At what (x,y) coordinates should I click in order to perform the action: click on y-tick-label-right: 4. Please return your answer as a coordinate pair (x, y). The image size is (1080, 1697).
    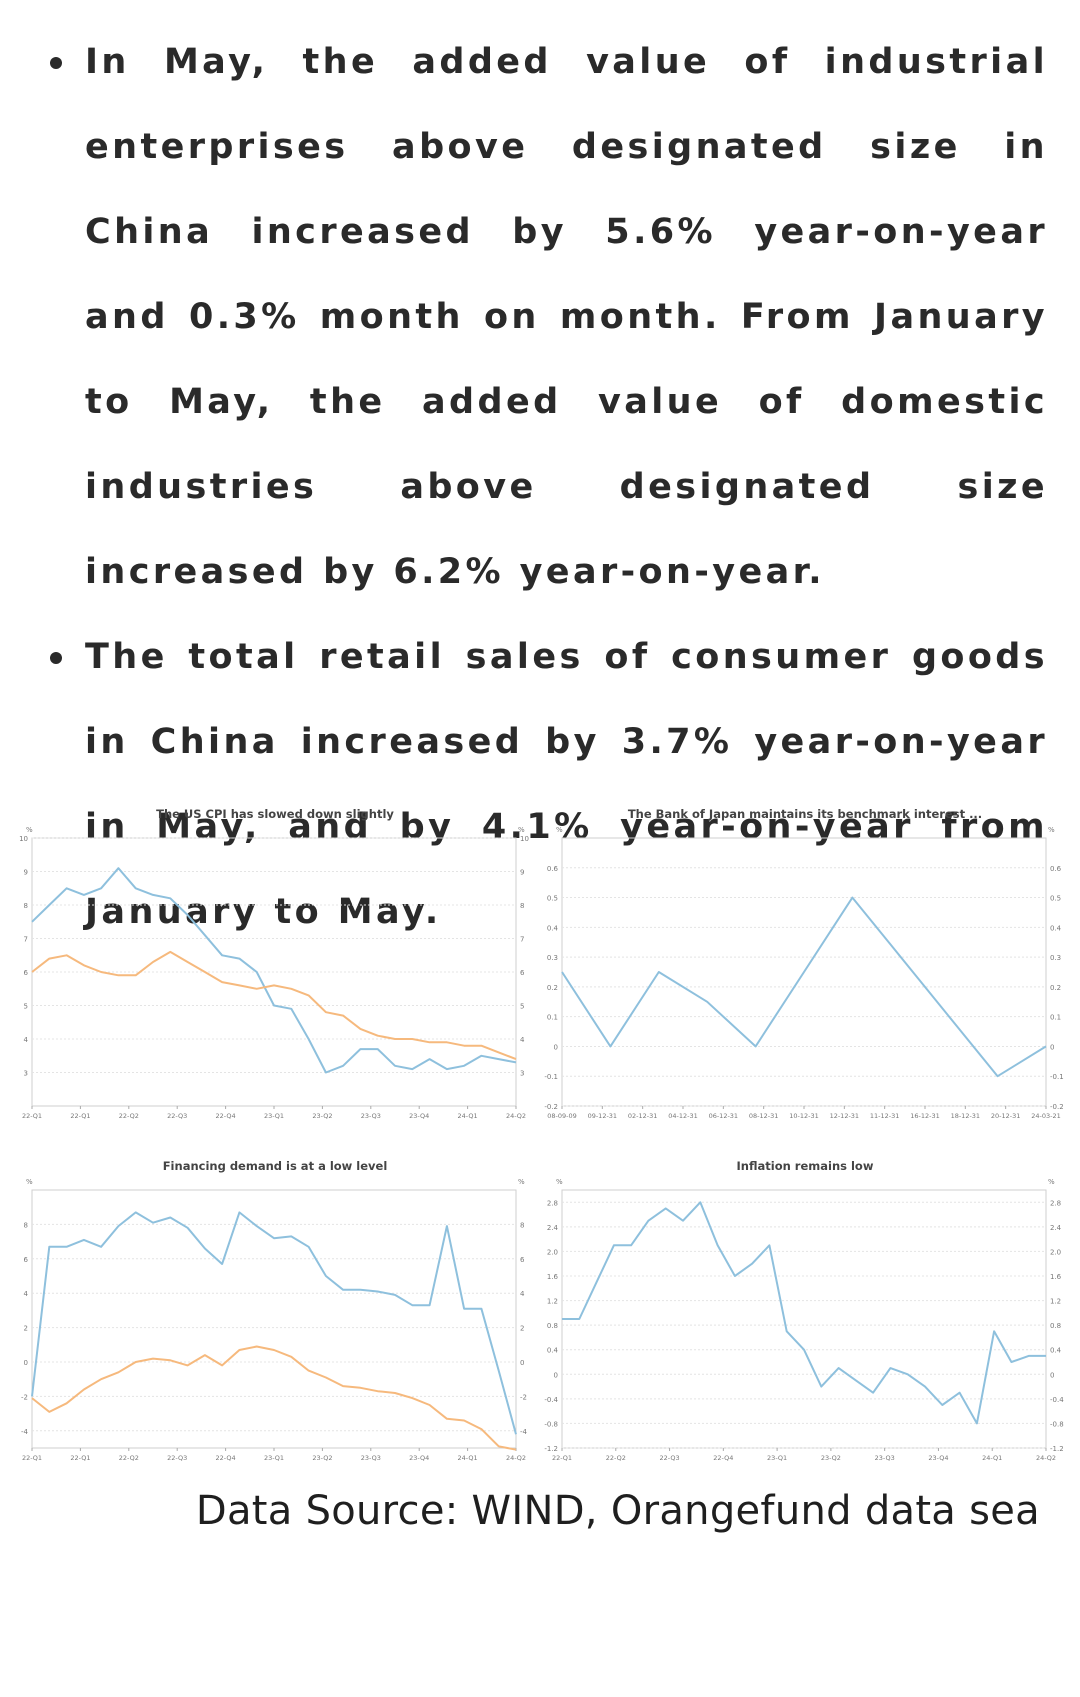
    Looking at the image, I should click on (522, 1040).